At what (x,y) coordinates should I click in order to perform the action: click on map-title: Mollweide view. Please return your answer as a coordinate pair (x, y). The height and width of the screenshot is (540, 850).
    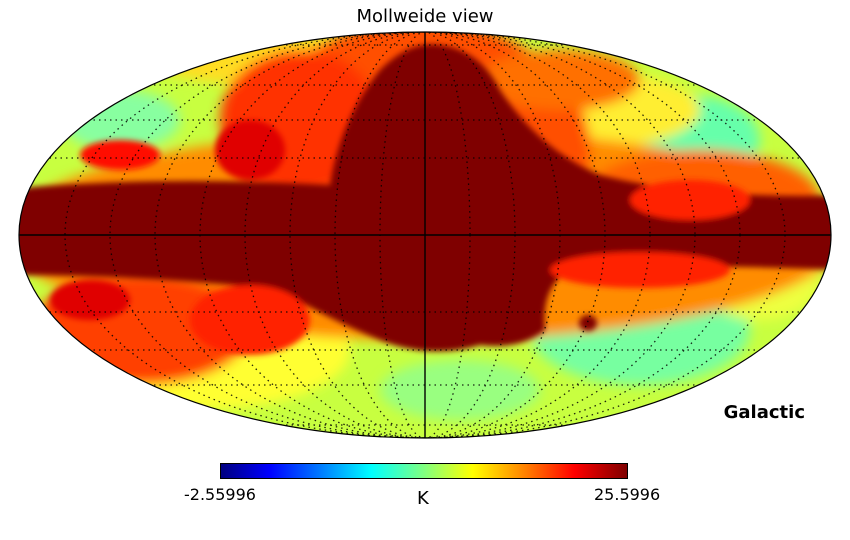
    Looking at the image, I should click on (425, 16).